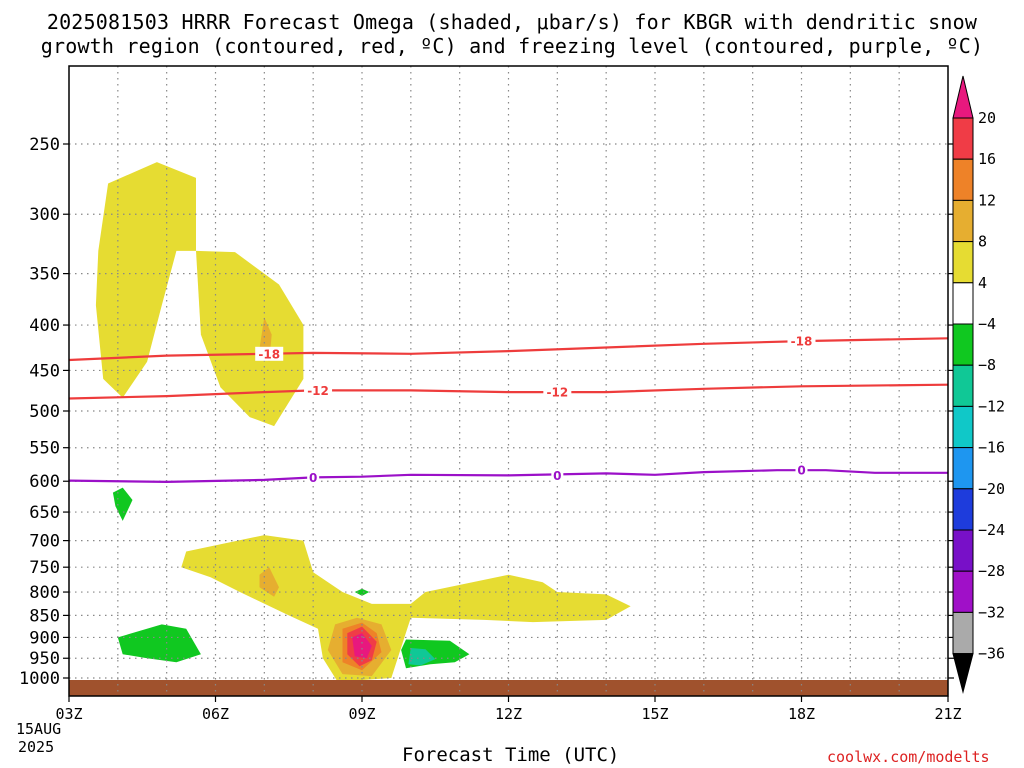  I want to click on x-tick-label-12Z: 12Z, so click(508, 714).